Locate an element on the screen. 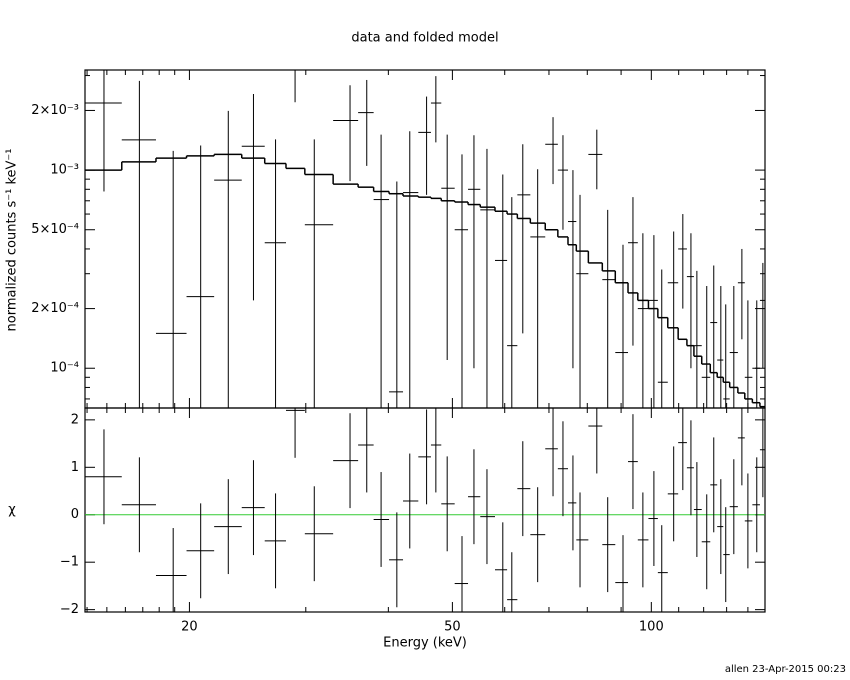 This screenshot has height=680, width=850. x-tick-label: 20 is located at coordinates (189, 627).